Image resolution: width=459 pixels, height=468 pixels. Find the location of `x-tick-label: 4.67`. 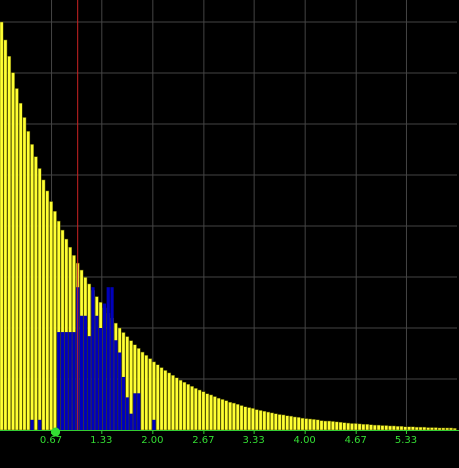

x-tick-label: 4.67 is located at coordinates (356, 440).